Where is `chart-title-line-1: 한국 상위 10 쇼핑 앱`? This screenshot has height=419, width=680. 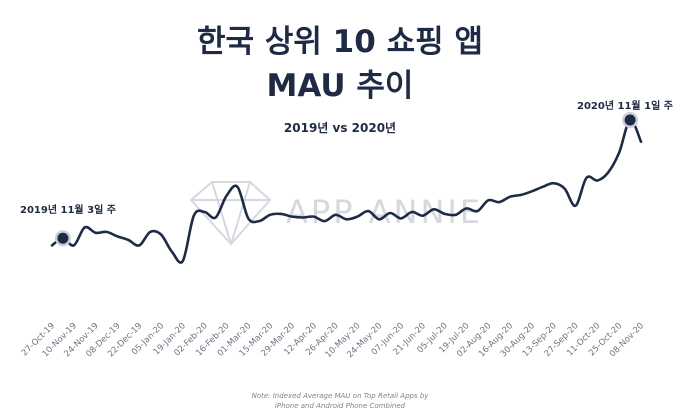
chart-title-line-1: 한국 상위 10 쇼핑 앱 is located at coordinates (340, 42).